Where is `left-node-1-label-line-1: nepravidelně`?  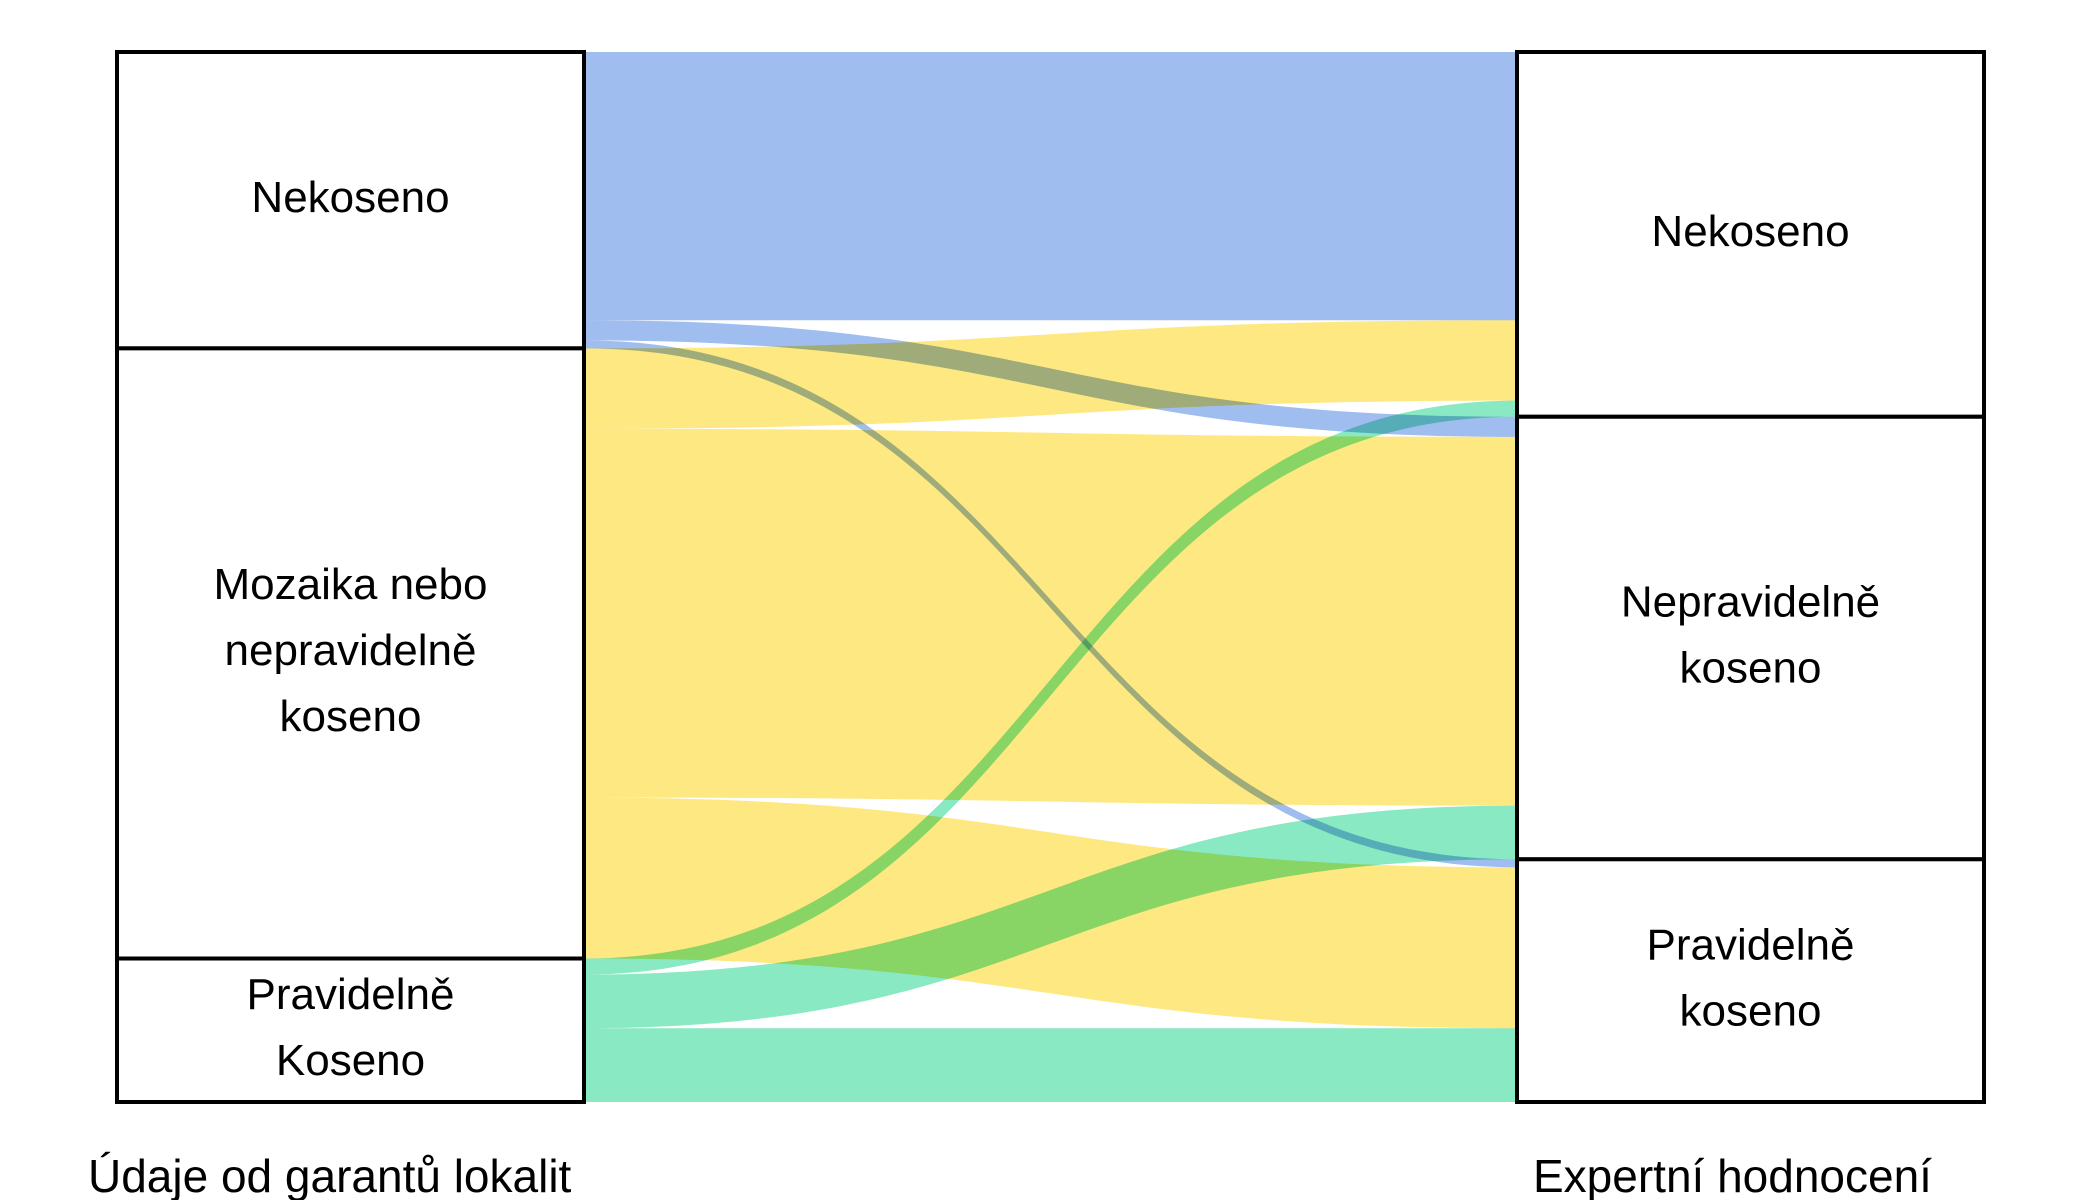 left-node-1-label-line-1: nepravidelně is located at coordinates (351, 650).